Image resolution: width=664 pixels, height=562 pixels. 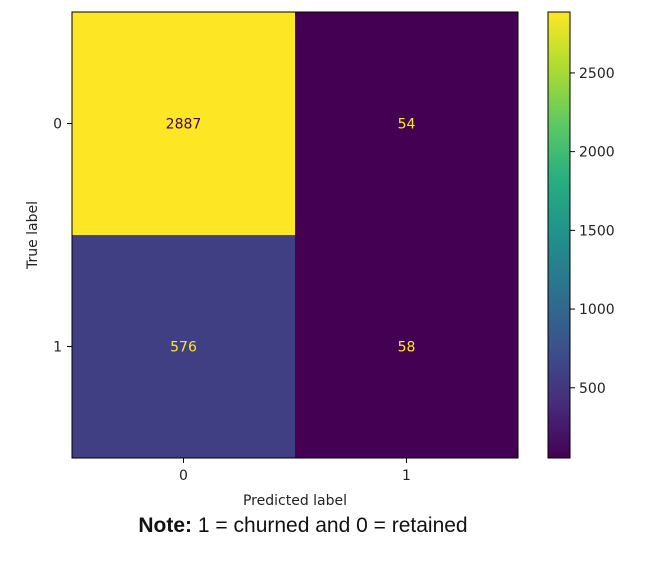 I want to click on note-text: 1 = churned and 0 = retained, so click(x=330, y=525).